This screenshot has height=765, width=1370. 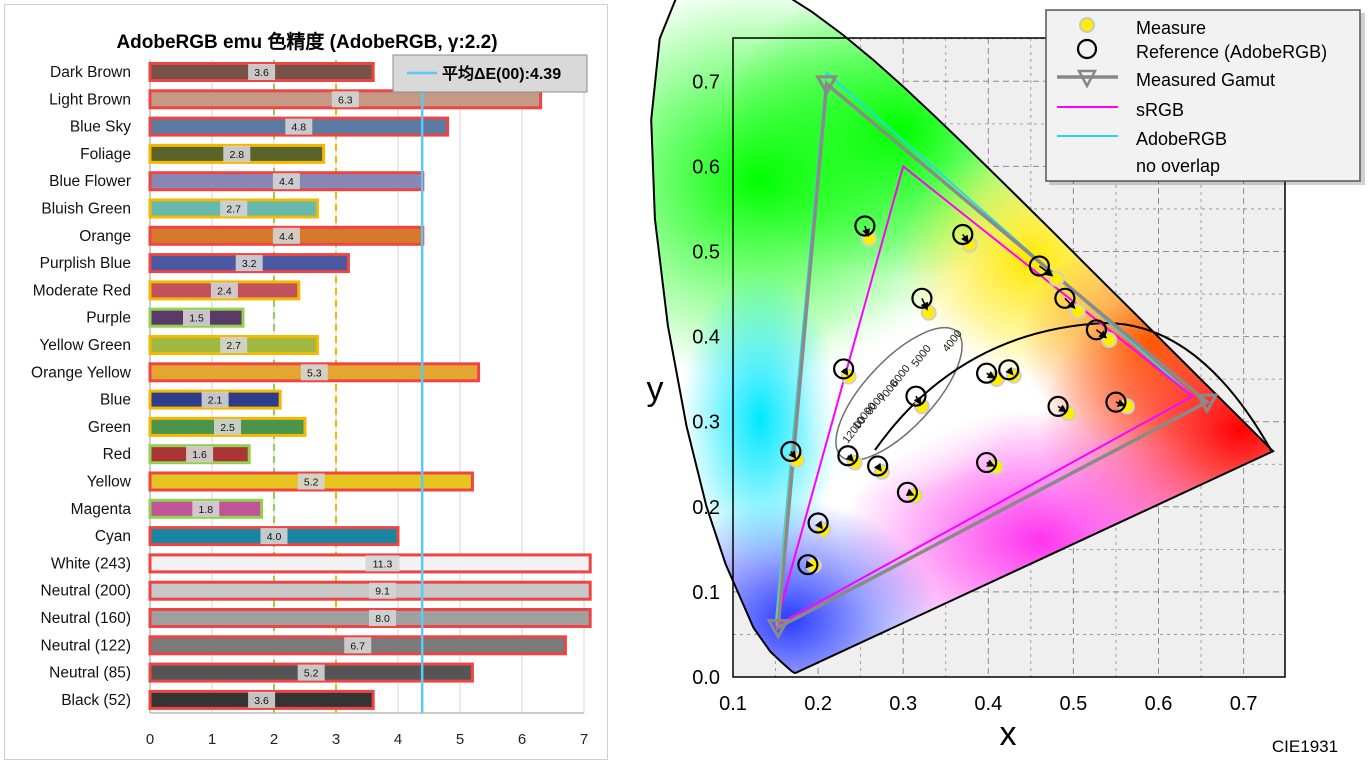 What do you see at coordinates (1160, 110) in the screenshot?
I see `legend-srgb-label: sRGB` at bounding box center [1160, 110].